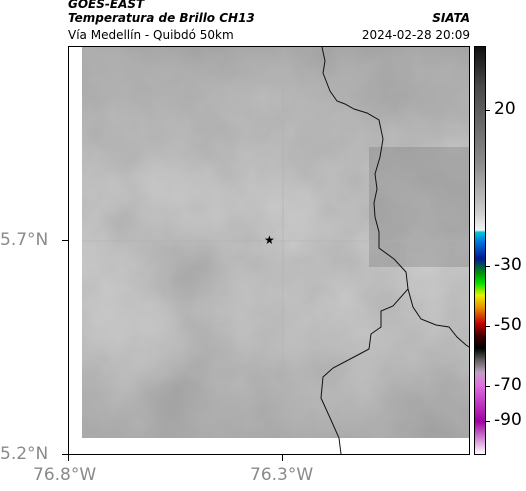  I want to click on map-subtitle: Vía Medellín - Quibdó 50km, so click(151, 35).